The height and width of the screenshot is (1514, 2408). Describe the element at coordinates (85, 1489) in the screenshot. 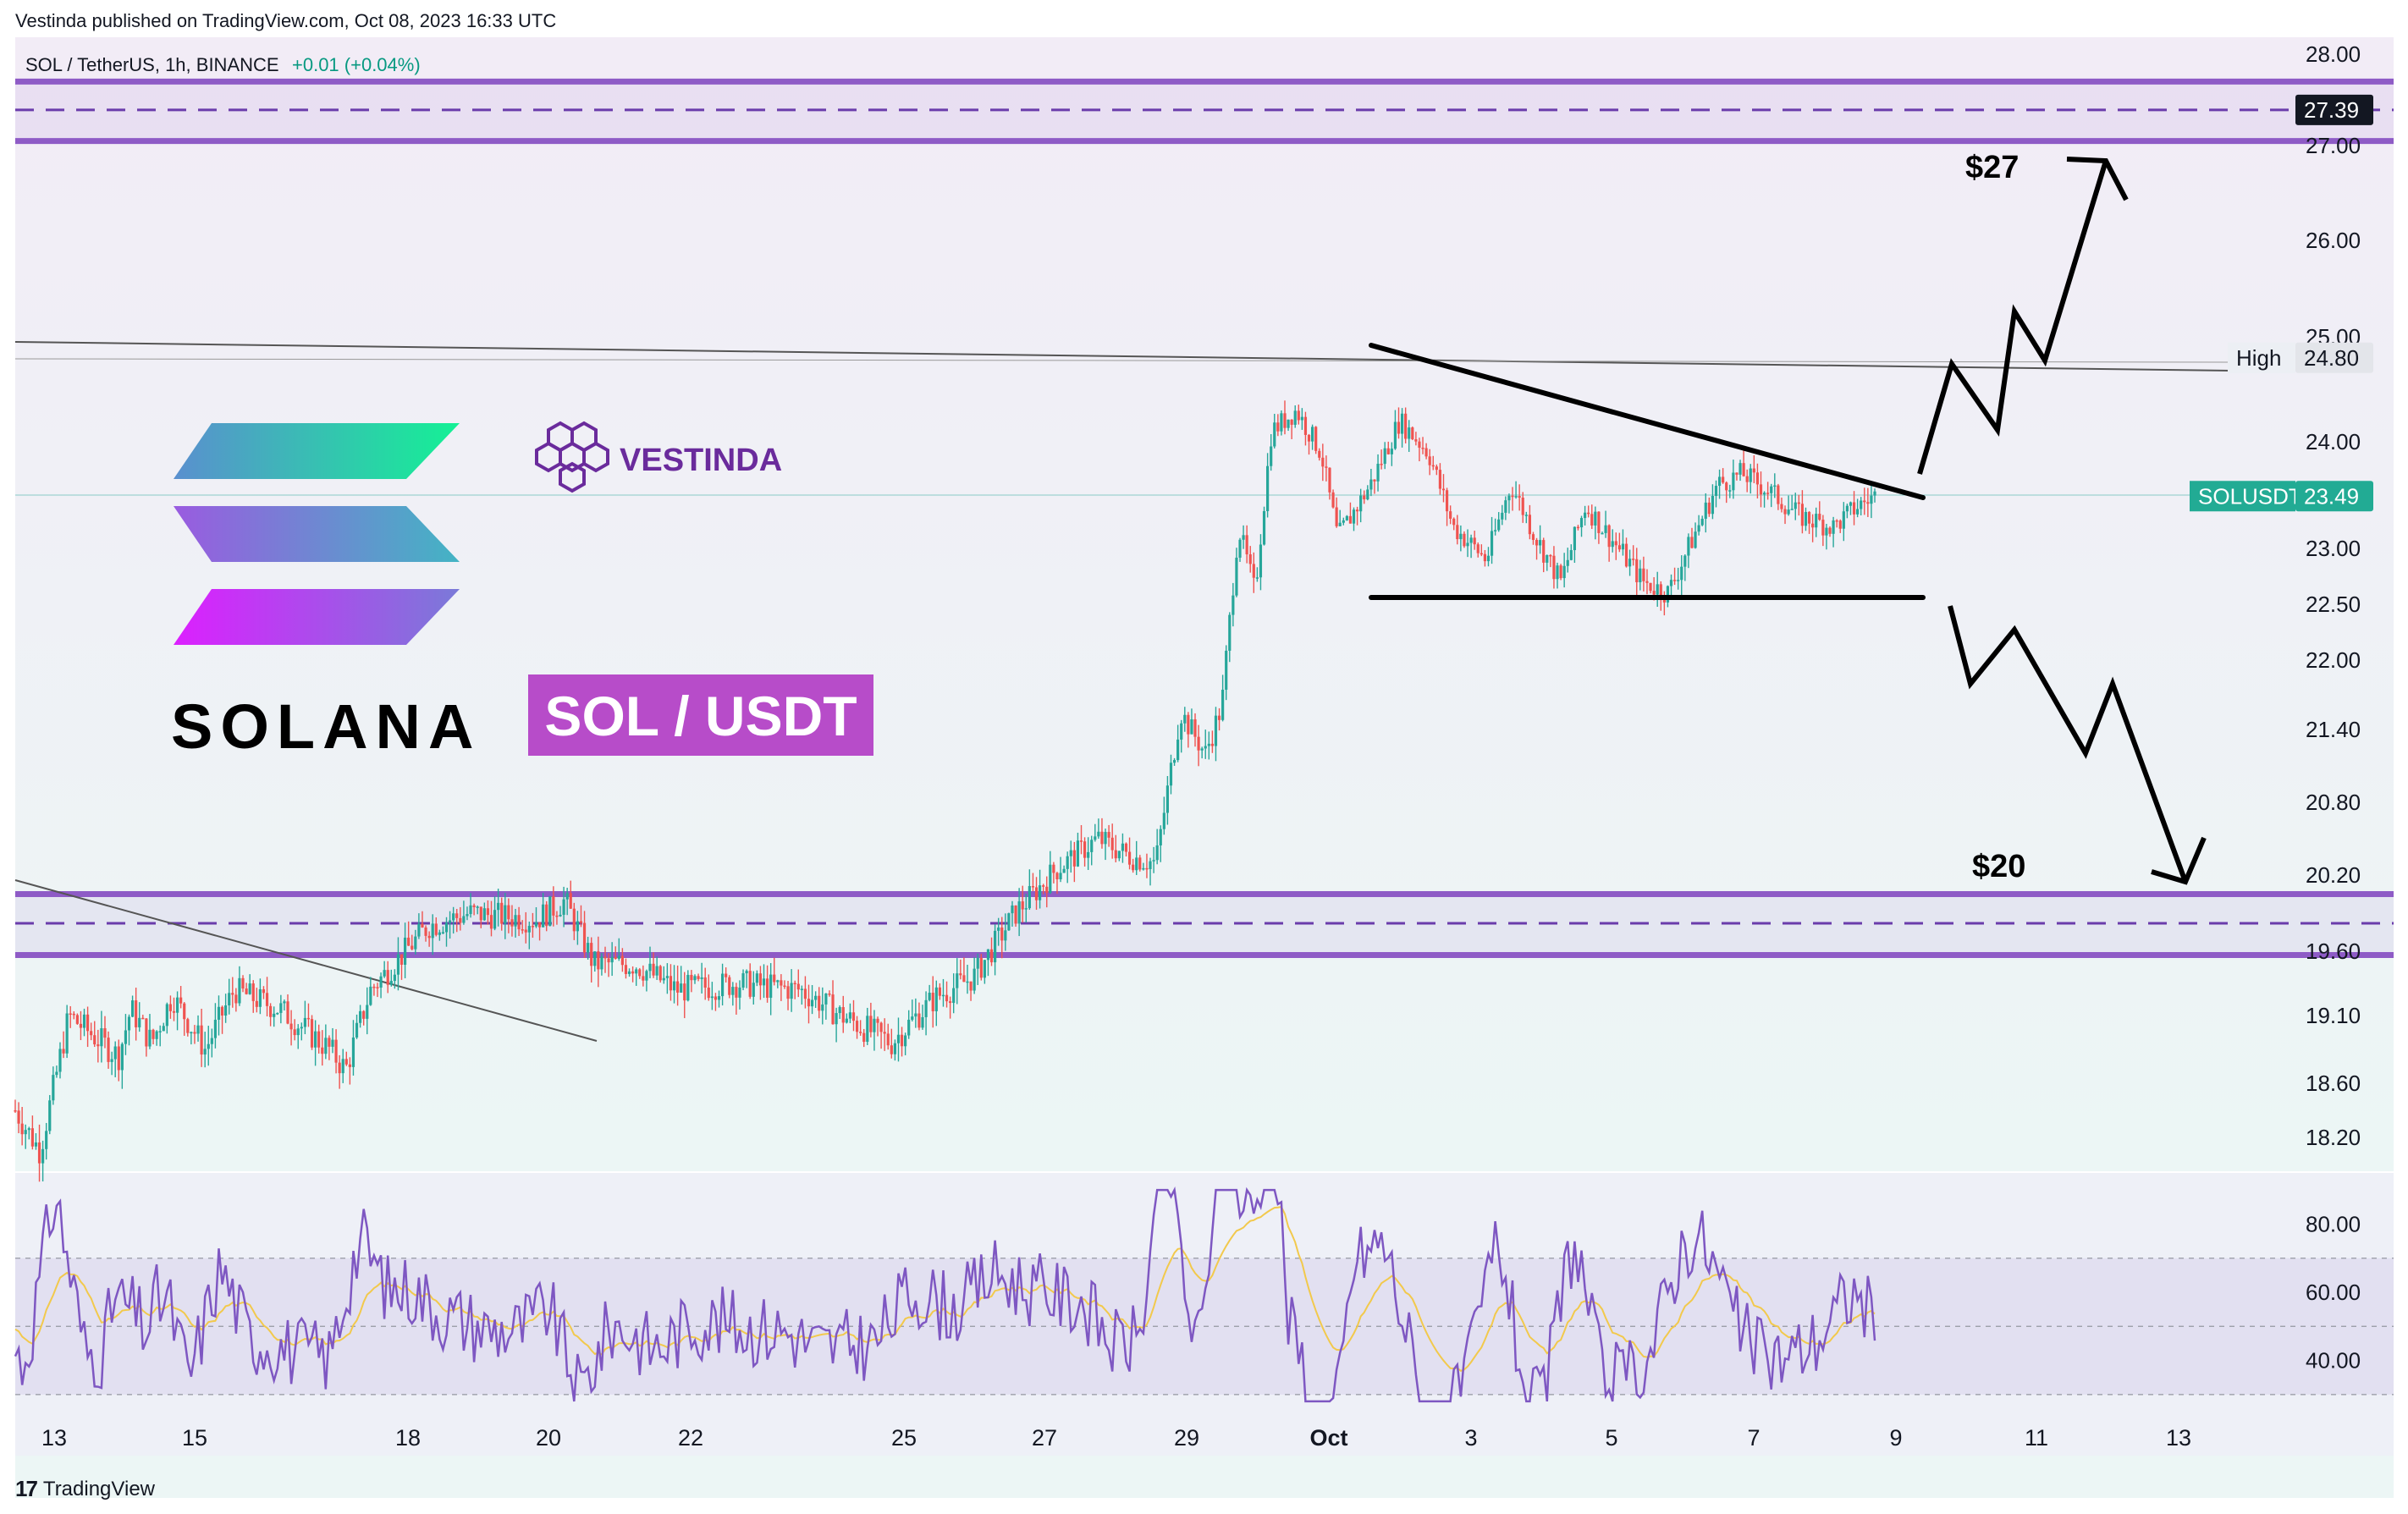

I see `tradingview-footer: 17 TradingView` at that location.